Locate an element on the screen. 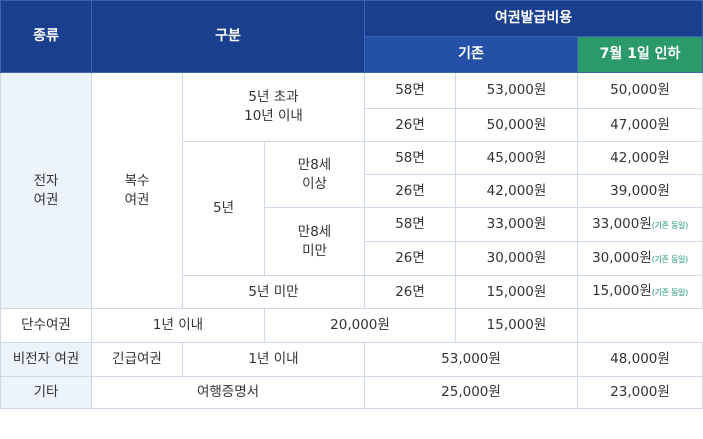  row-age8-under: 만8세 미만 is located at coordinates (314, 241).